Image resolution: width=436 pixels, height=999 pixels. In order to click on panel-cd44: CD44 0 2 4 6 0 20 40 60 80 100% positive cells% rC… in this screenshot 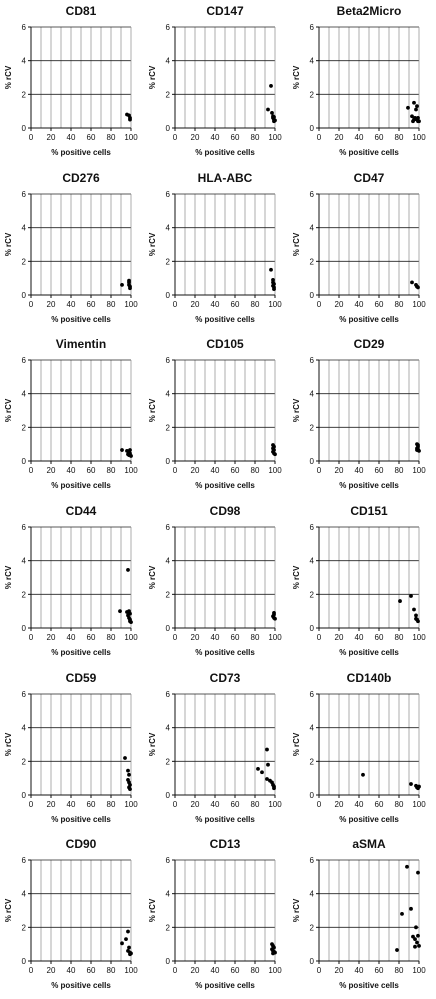, I will do `click(72, 583)`.